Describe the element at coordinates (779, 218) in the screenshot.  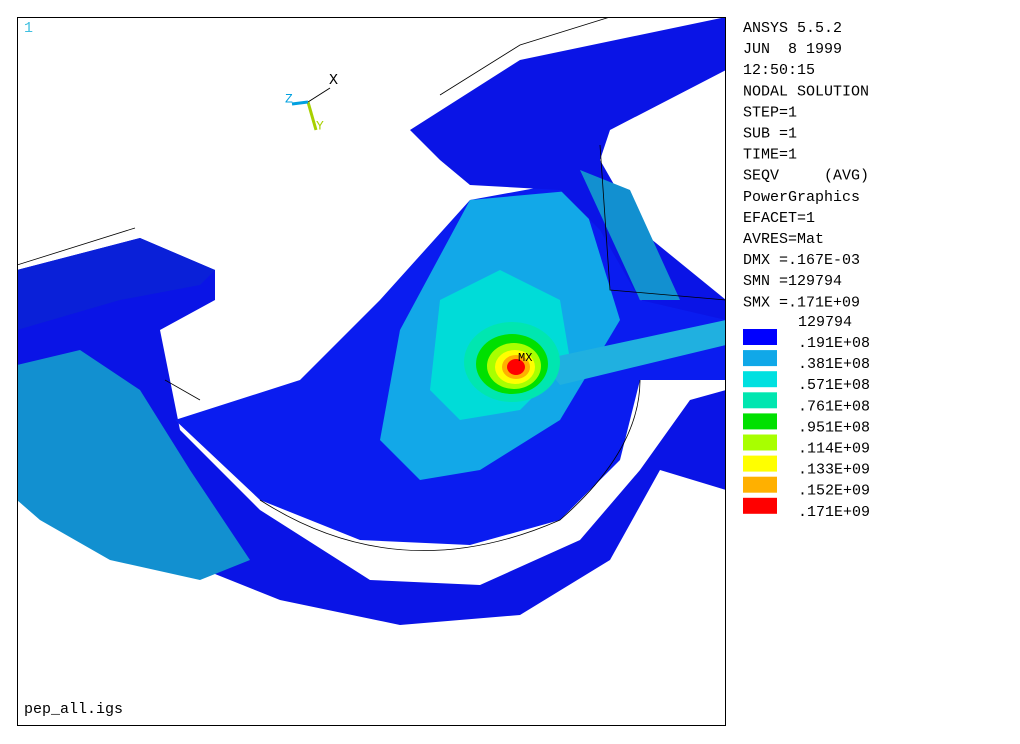
I see `info-line: EFACET=1` at that location.